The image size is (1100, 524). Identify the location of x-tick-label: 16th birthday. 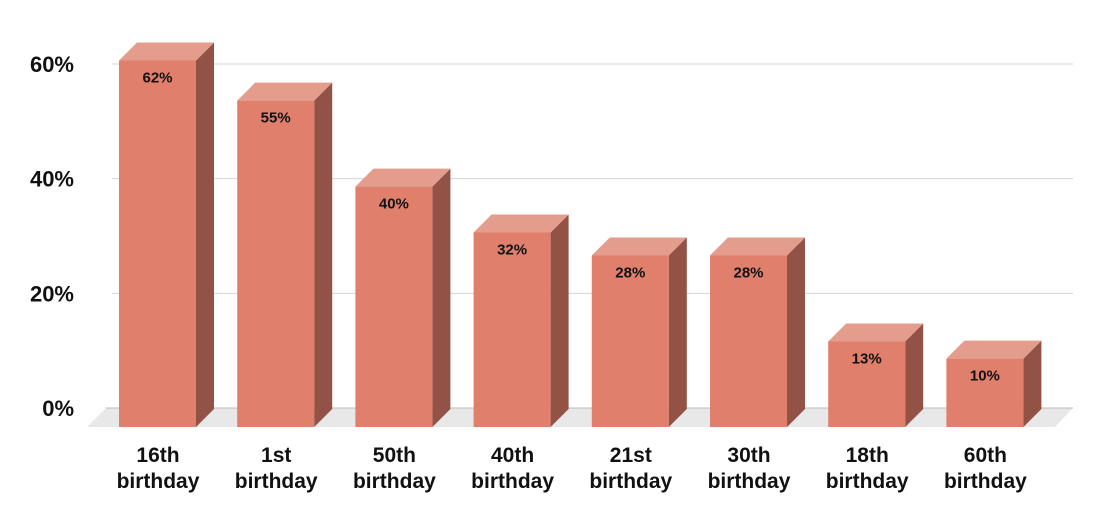
(158, 468).